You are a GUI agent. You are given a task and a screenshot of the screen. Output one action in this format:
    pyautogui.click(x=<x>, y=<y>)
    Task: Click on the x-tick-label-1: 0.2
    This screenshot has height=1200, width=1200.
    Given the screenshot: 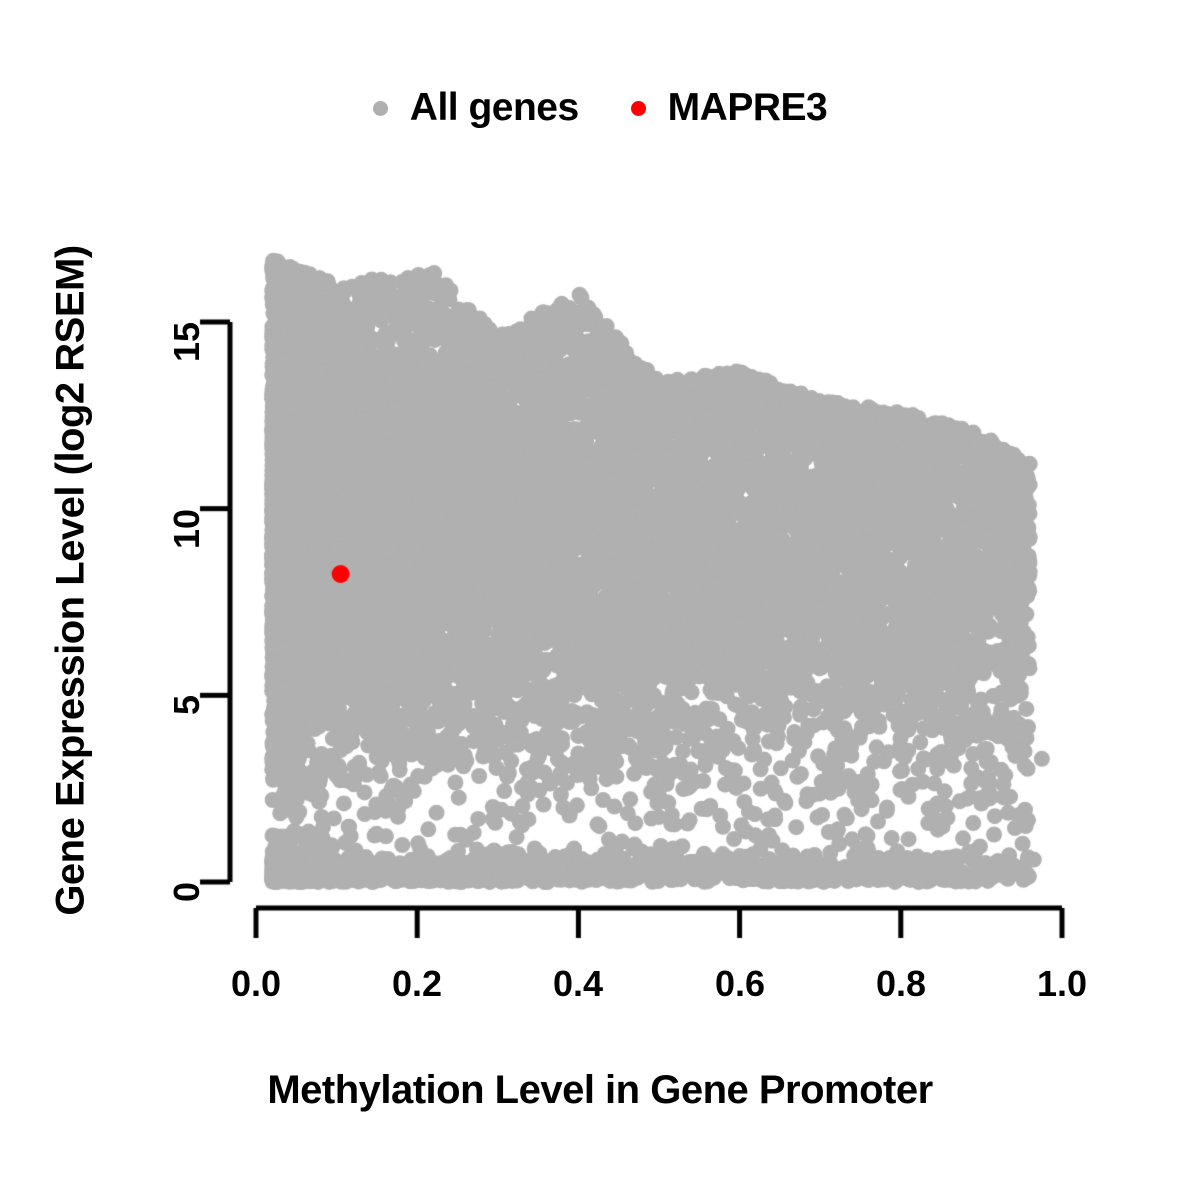 What is the action you would take?
    pyautogui.click(x=417, y=983)
    